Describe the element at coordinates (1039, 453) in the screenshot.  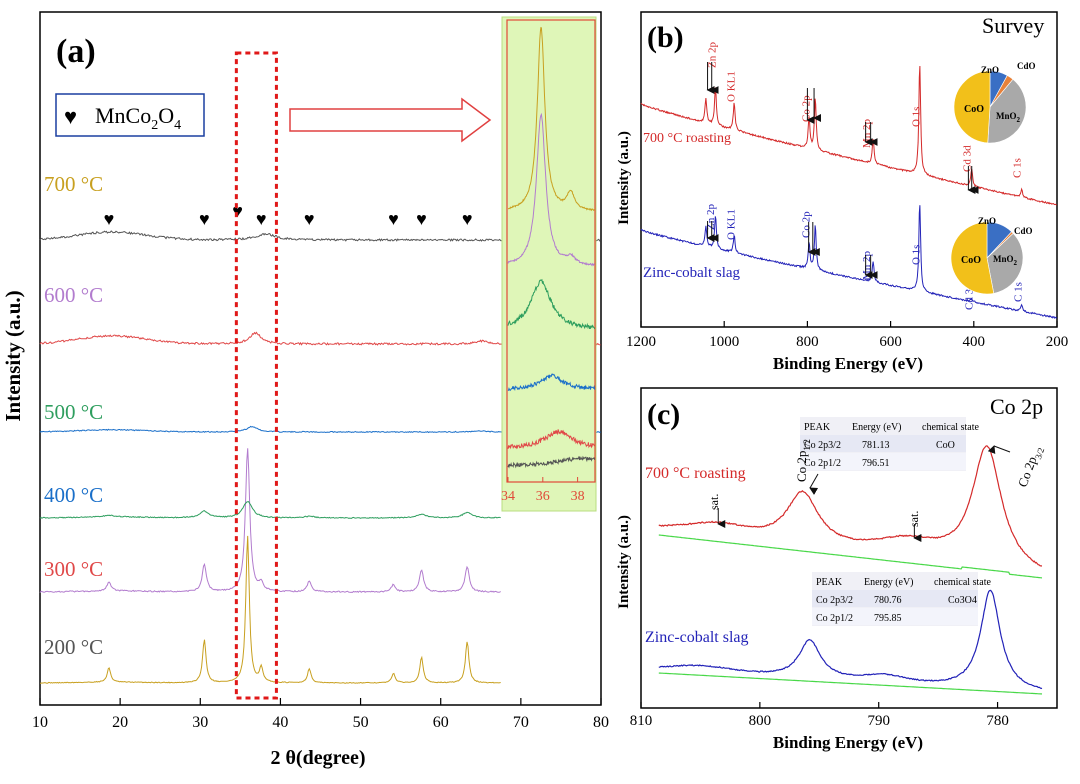
I see `co2p-32-sub: 3/2` at that location.